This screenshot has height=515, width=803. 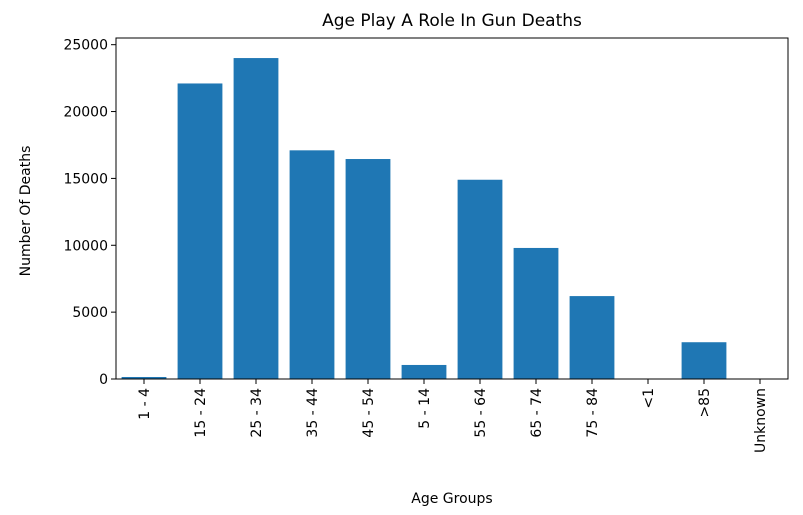 I want to click on y-tick-label: 0, so click(x=103, y=380).